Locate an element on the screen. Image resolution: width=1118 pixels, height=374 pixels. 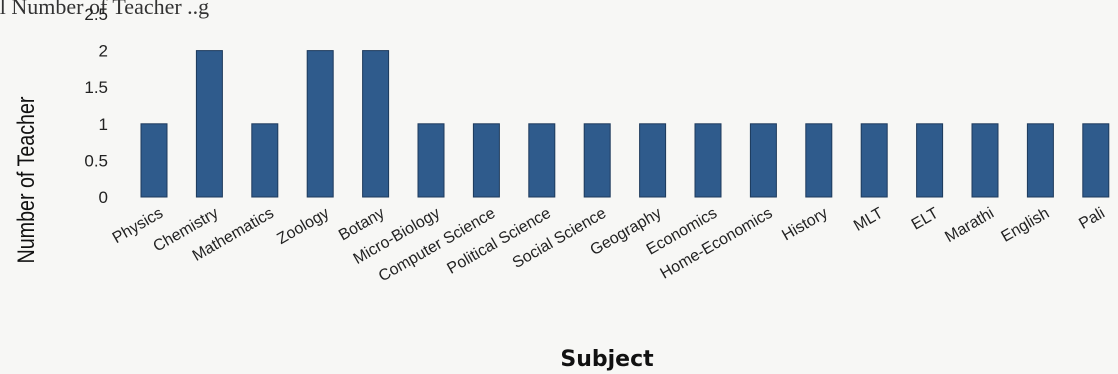
x-tick-label: MLT is located at coordinates (868, 220).